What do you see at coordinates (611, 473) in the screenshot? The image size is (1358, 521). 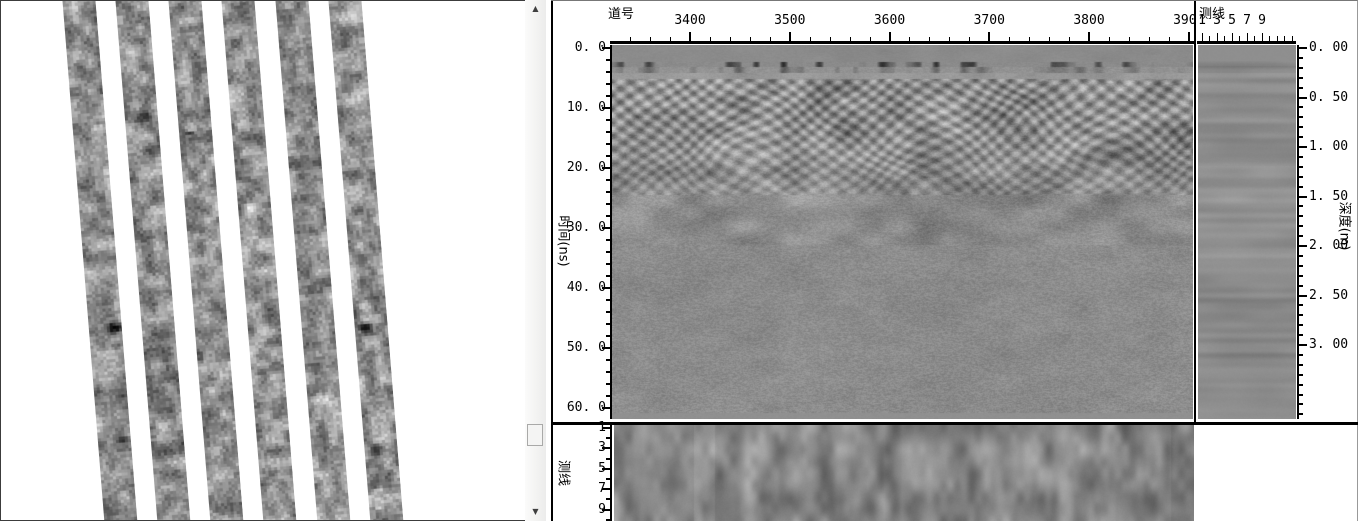 I see `line-axis-bottom-line` at bounding box center [611, 473].